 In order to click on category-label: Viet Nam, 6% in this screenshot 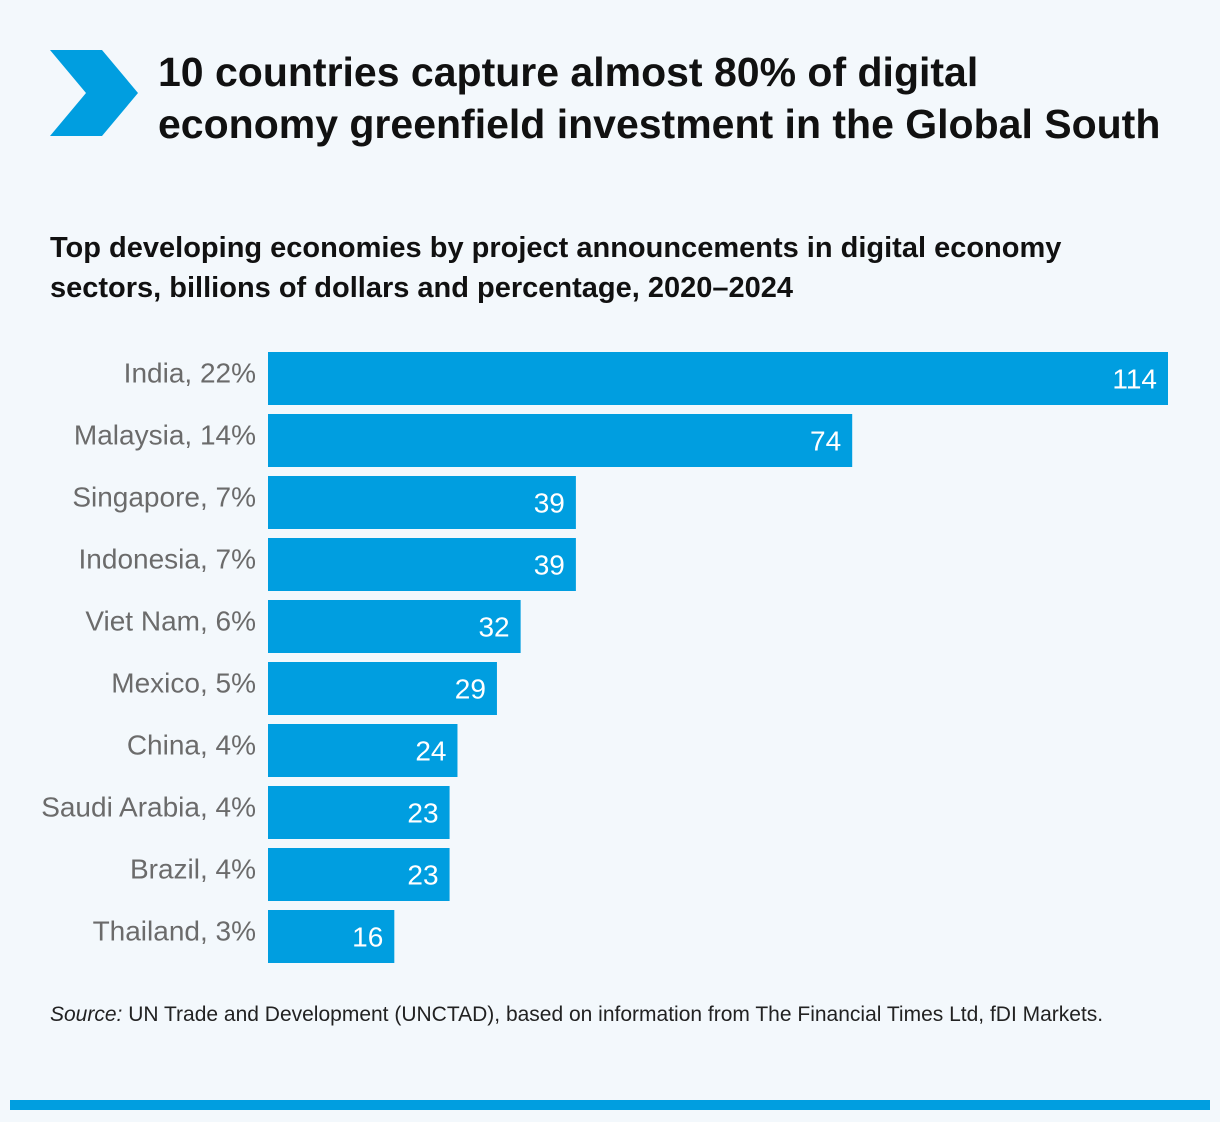, I will do `click(170, 621)`.